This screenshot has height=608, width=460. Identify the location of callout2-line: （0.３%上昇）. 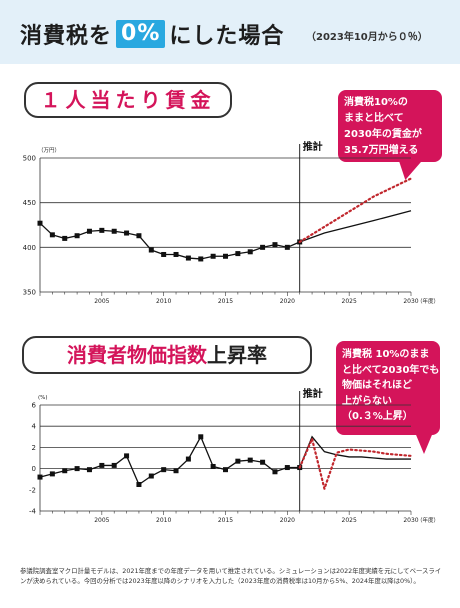
(377, 416).